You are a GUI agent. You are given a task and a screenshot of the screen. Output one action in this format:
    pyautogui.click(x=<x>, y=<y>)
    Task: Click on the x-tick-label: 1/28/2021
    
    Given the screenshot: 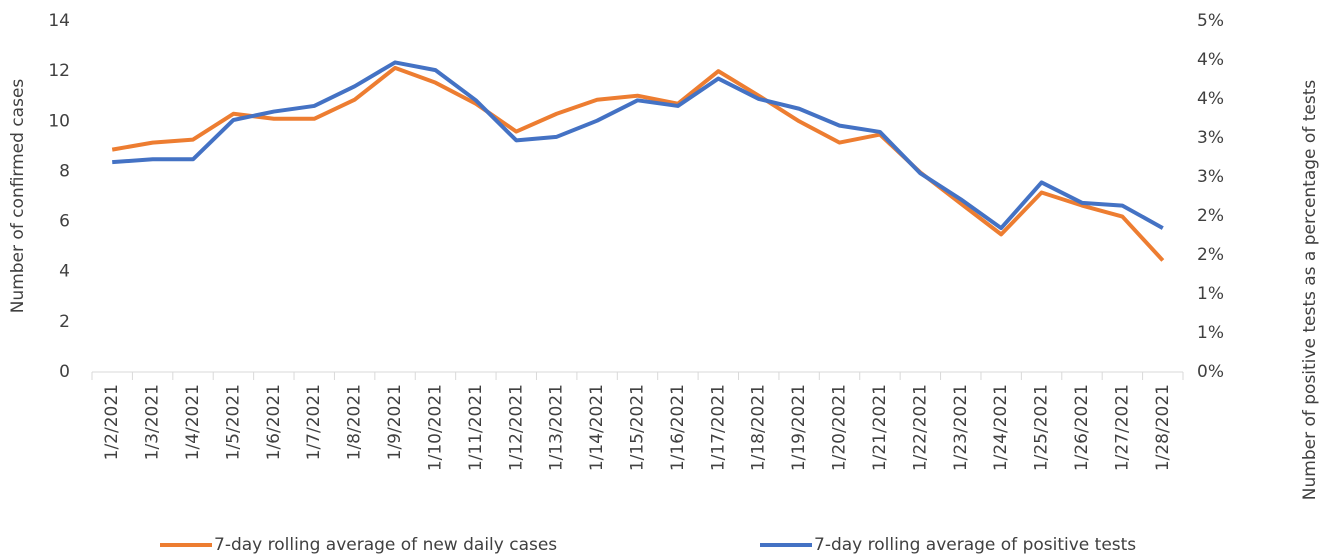 What is the action you would take?
    pyautogui.click(x=1163, y=427)
    